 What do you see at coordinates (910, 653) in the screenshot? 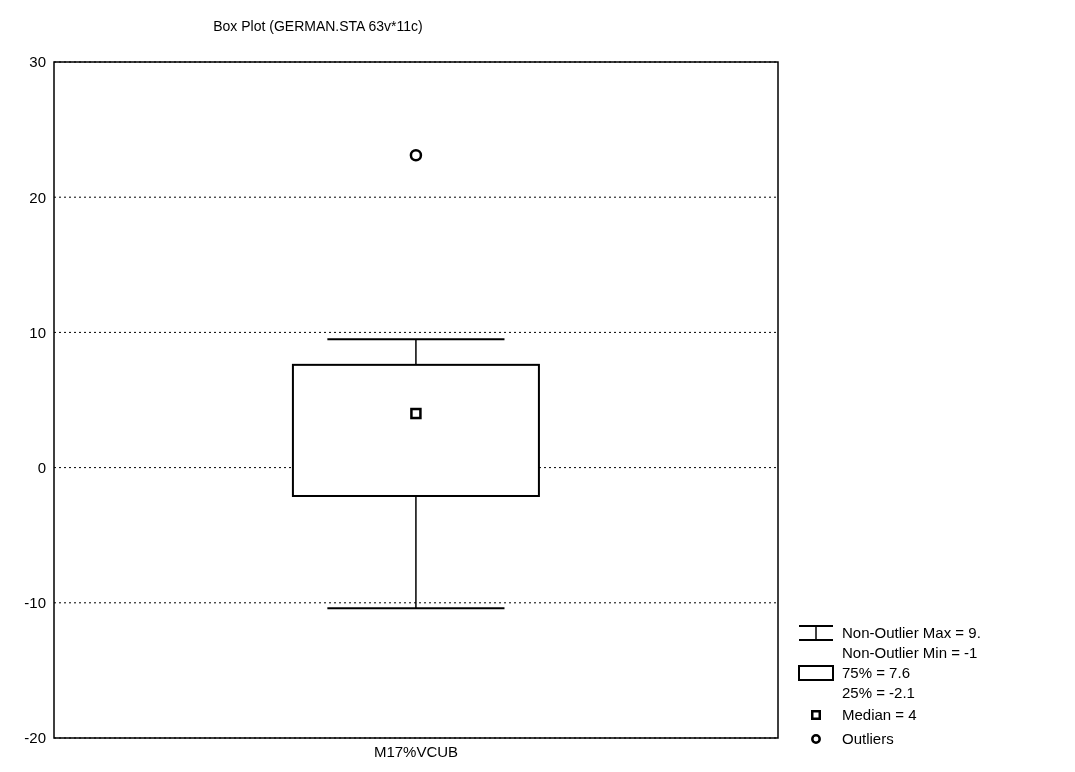
I see `text: Non-Outlier Min = -1` at bounding box center [910, 653].